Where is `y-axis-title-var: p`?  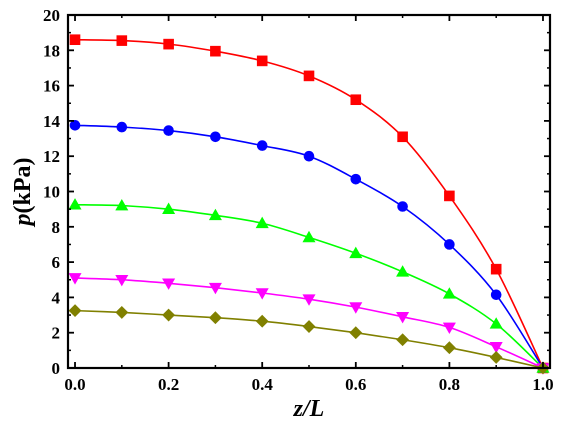
y-axis-title-var: p is located at coordinates (23, 221).